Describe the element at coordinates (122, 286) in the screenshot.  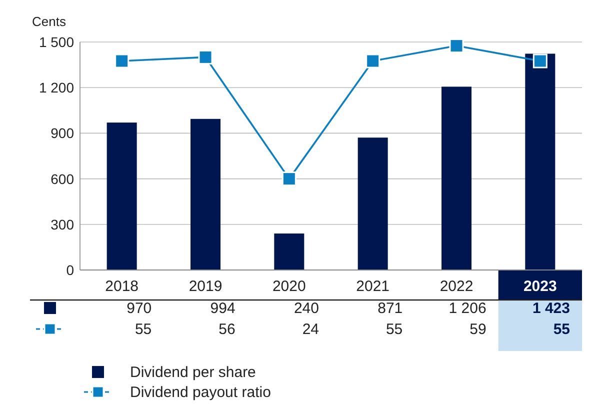
I see `x-tick-label: 2018` at that location.